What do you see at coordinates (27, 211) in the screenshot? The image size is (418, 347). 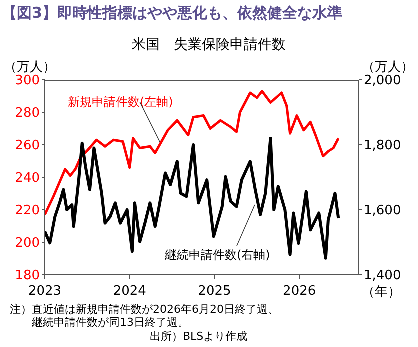 I see `y-tick-label: 220` at bounding box center [27, 211].